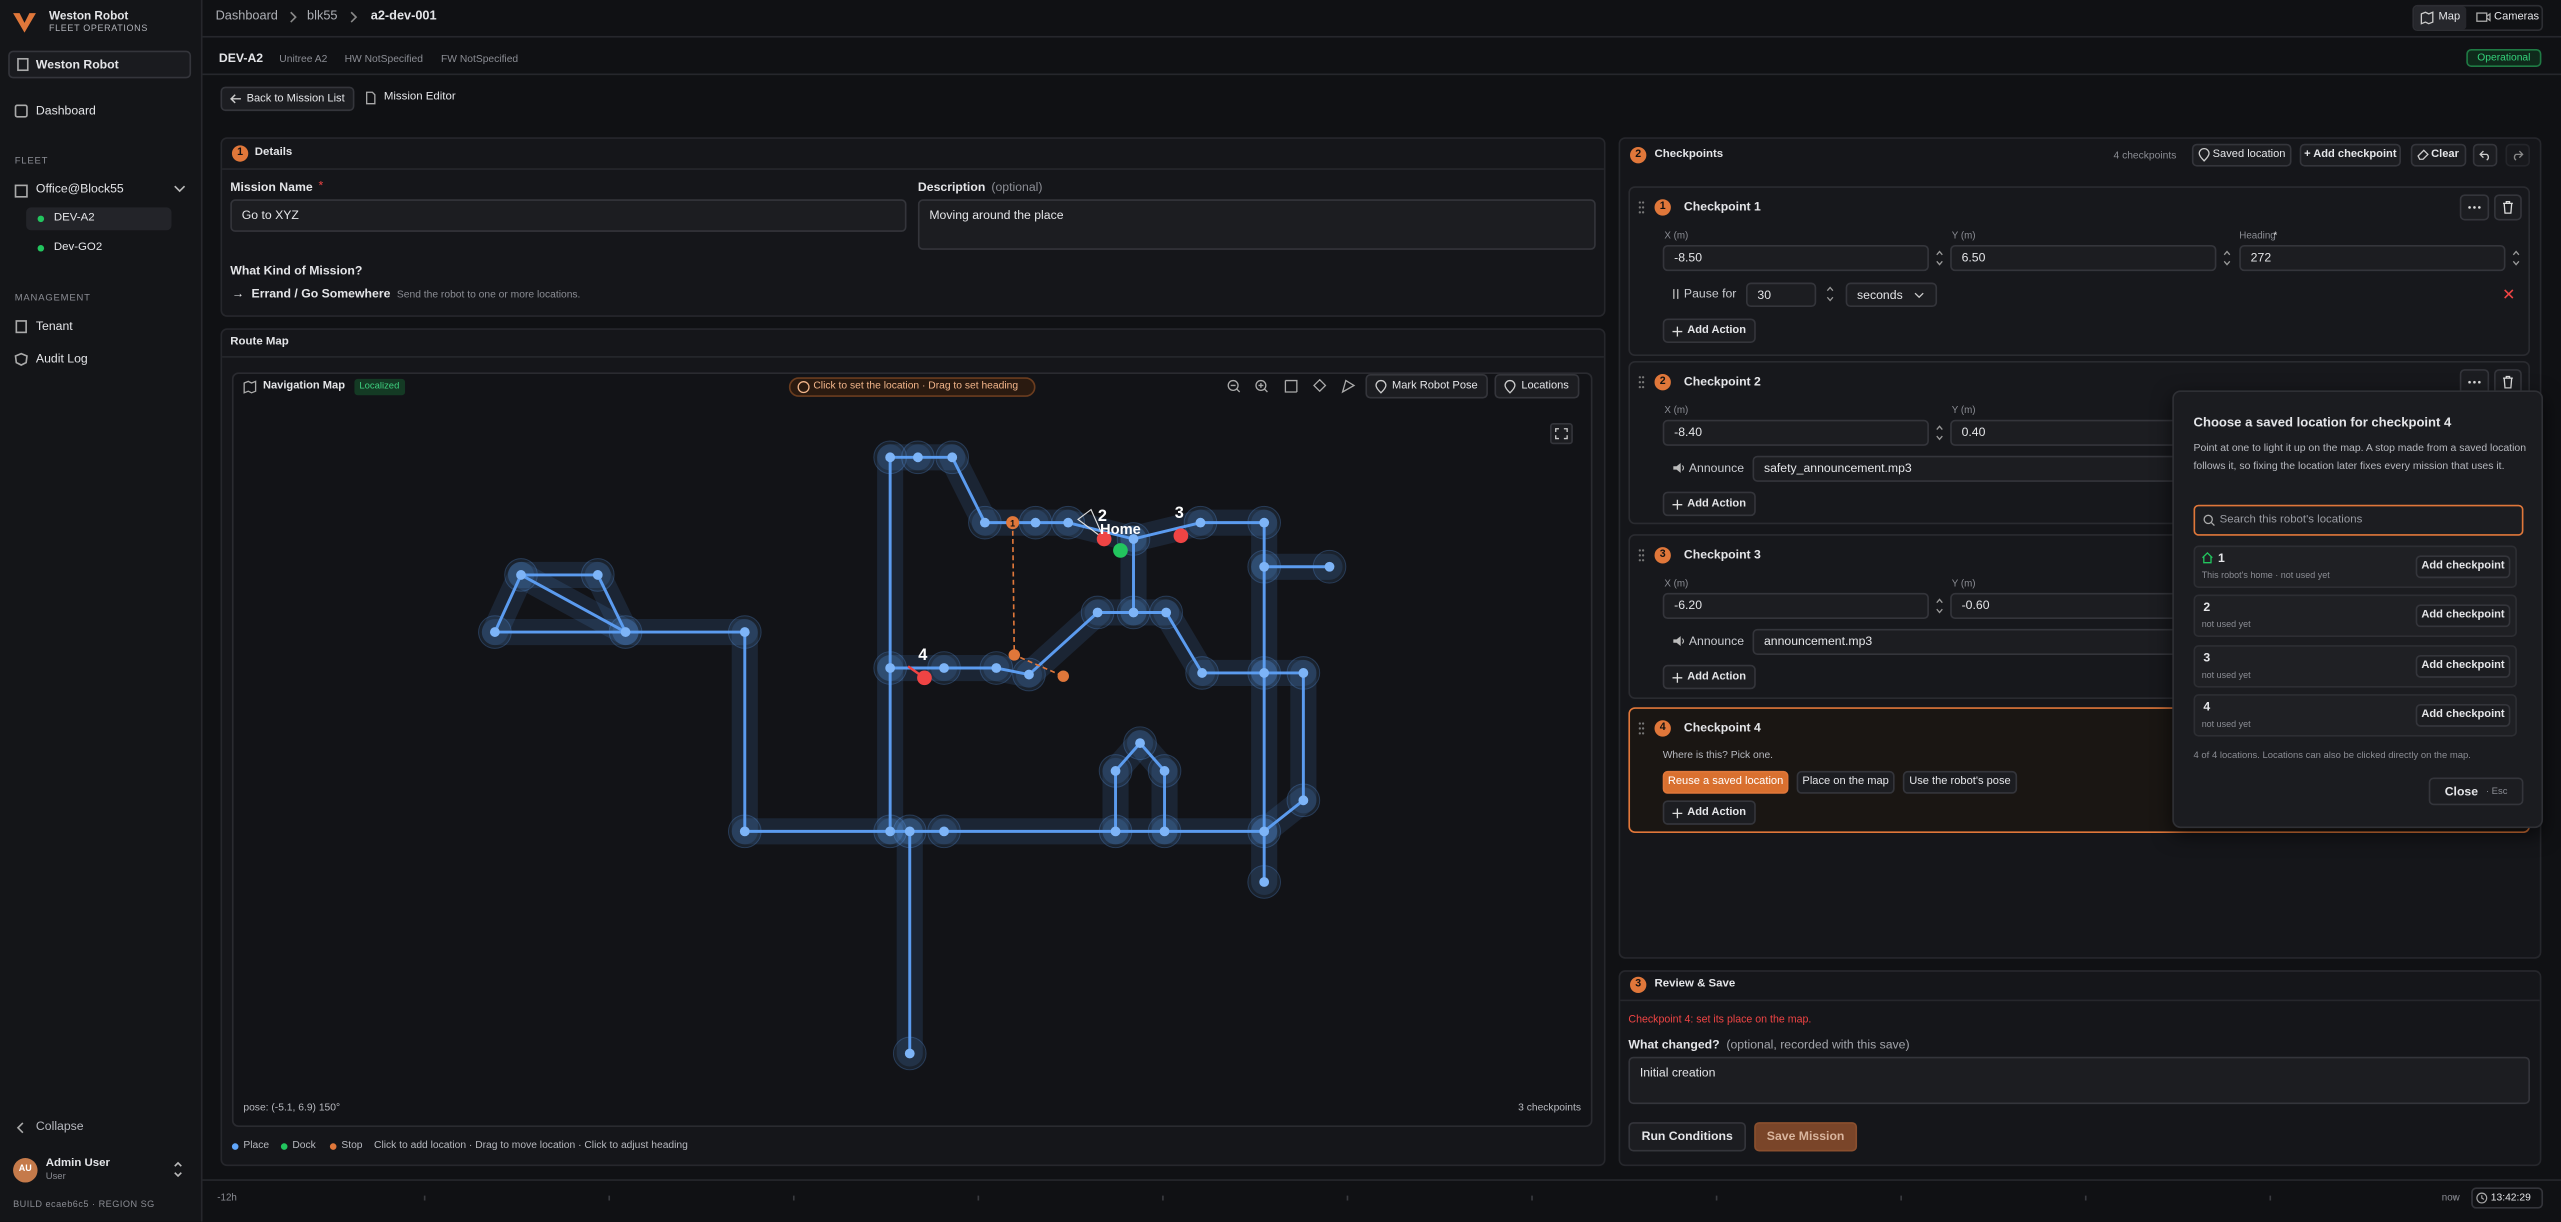 The image size is (2561, 1222). I want to click on legend-item: Stop, so click(352, 1146).